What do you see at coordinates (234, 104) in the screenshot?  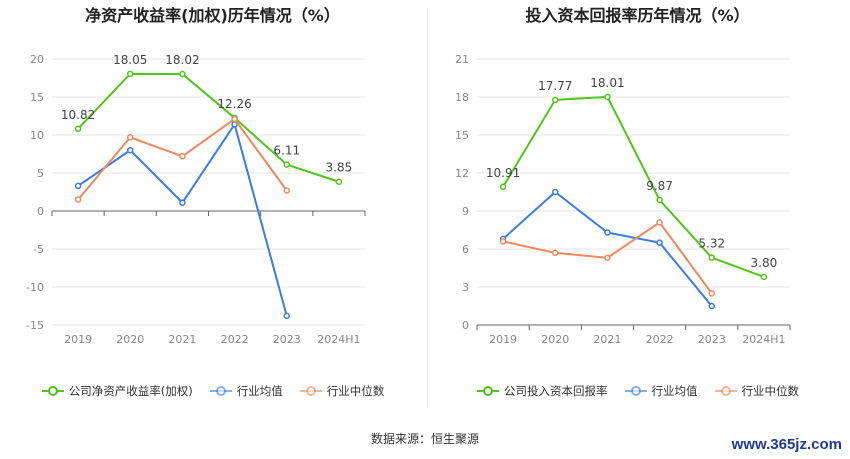 I see `data-label: 12.26` at bounding box center [234, 104].